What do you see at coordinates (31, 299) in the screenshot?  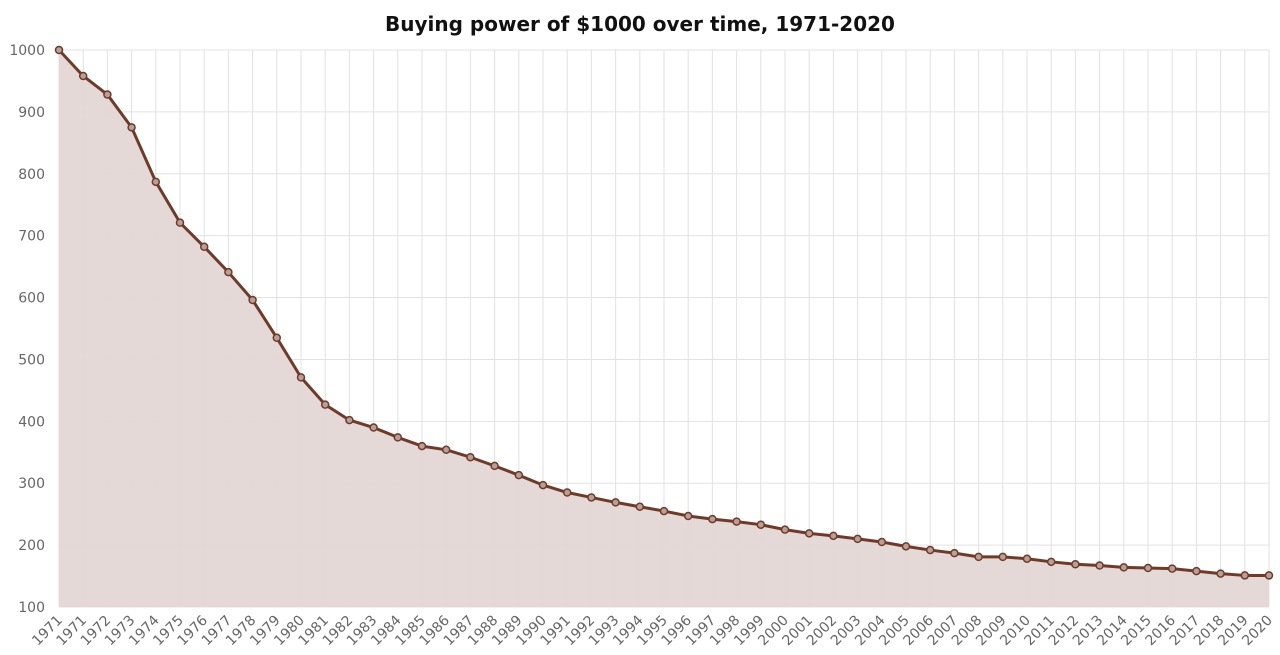 I see `y-tick-label: 600` at bounding box center [31, 299].